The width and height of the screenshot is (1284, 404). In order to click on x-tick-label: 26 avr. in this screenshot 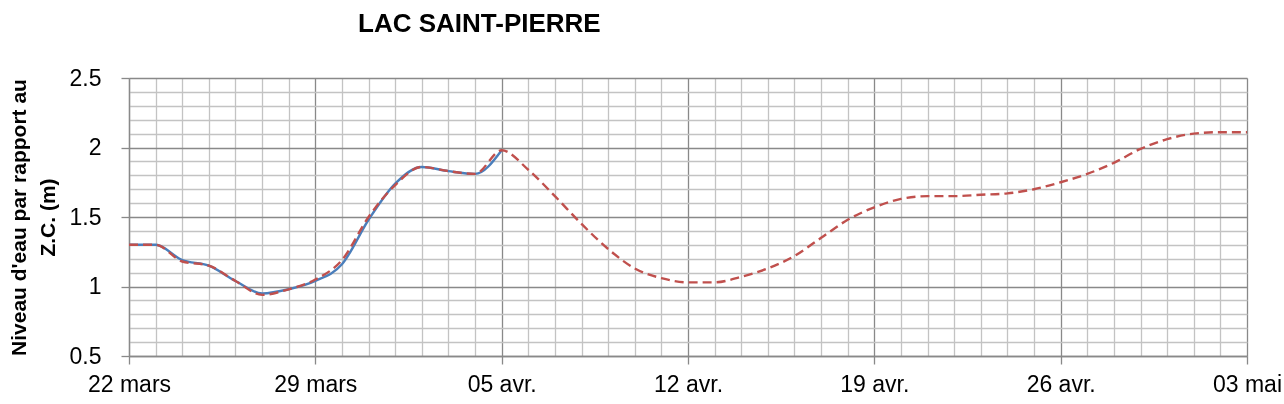, I will do `click(1061, 383)`.